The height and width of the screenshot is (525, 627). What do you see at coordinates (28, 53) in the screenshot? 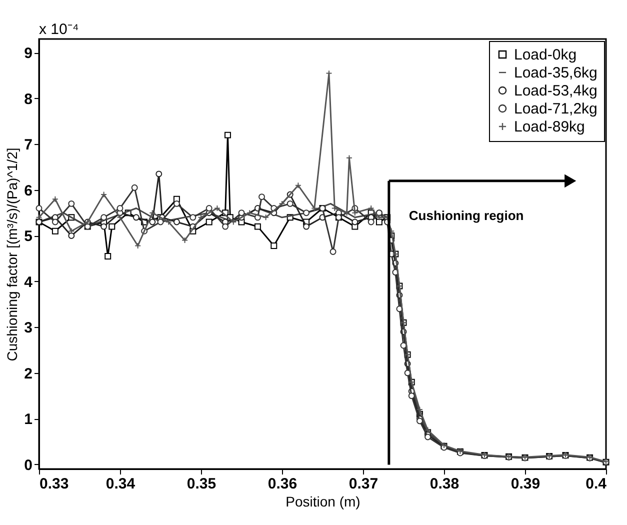
I see `y-tick-label: 9` at bounding box center [28, 53].